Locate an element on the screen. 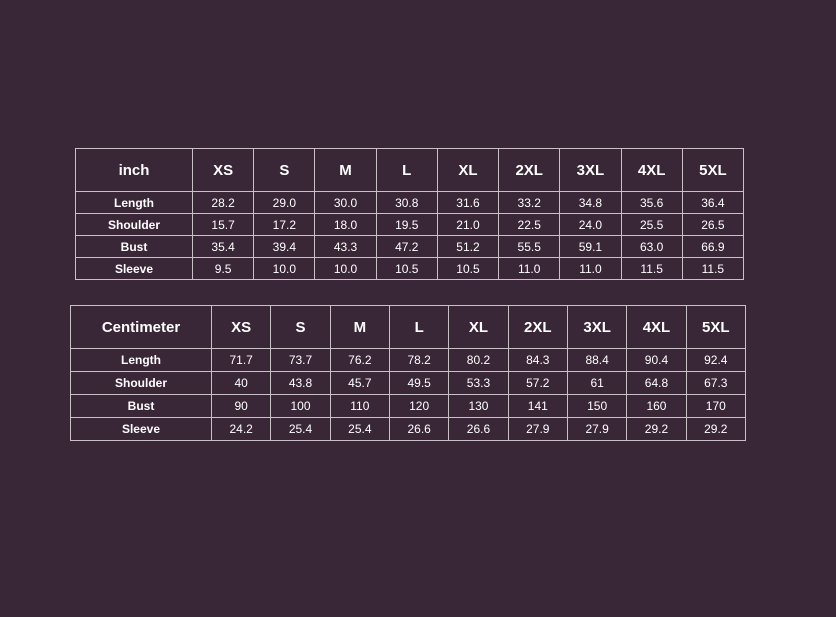 This screenshot has height=617, width=836. measurement-value-cell: 21.0 is located at coordinates (468, 224).